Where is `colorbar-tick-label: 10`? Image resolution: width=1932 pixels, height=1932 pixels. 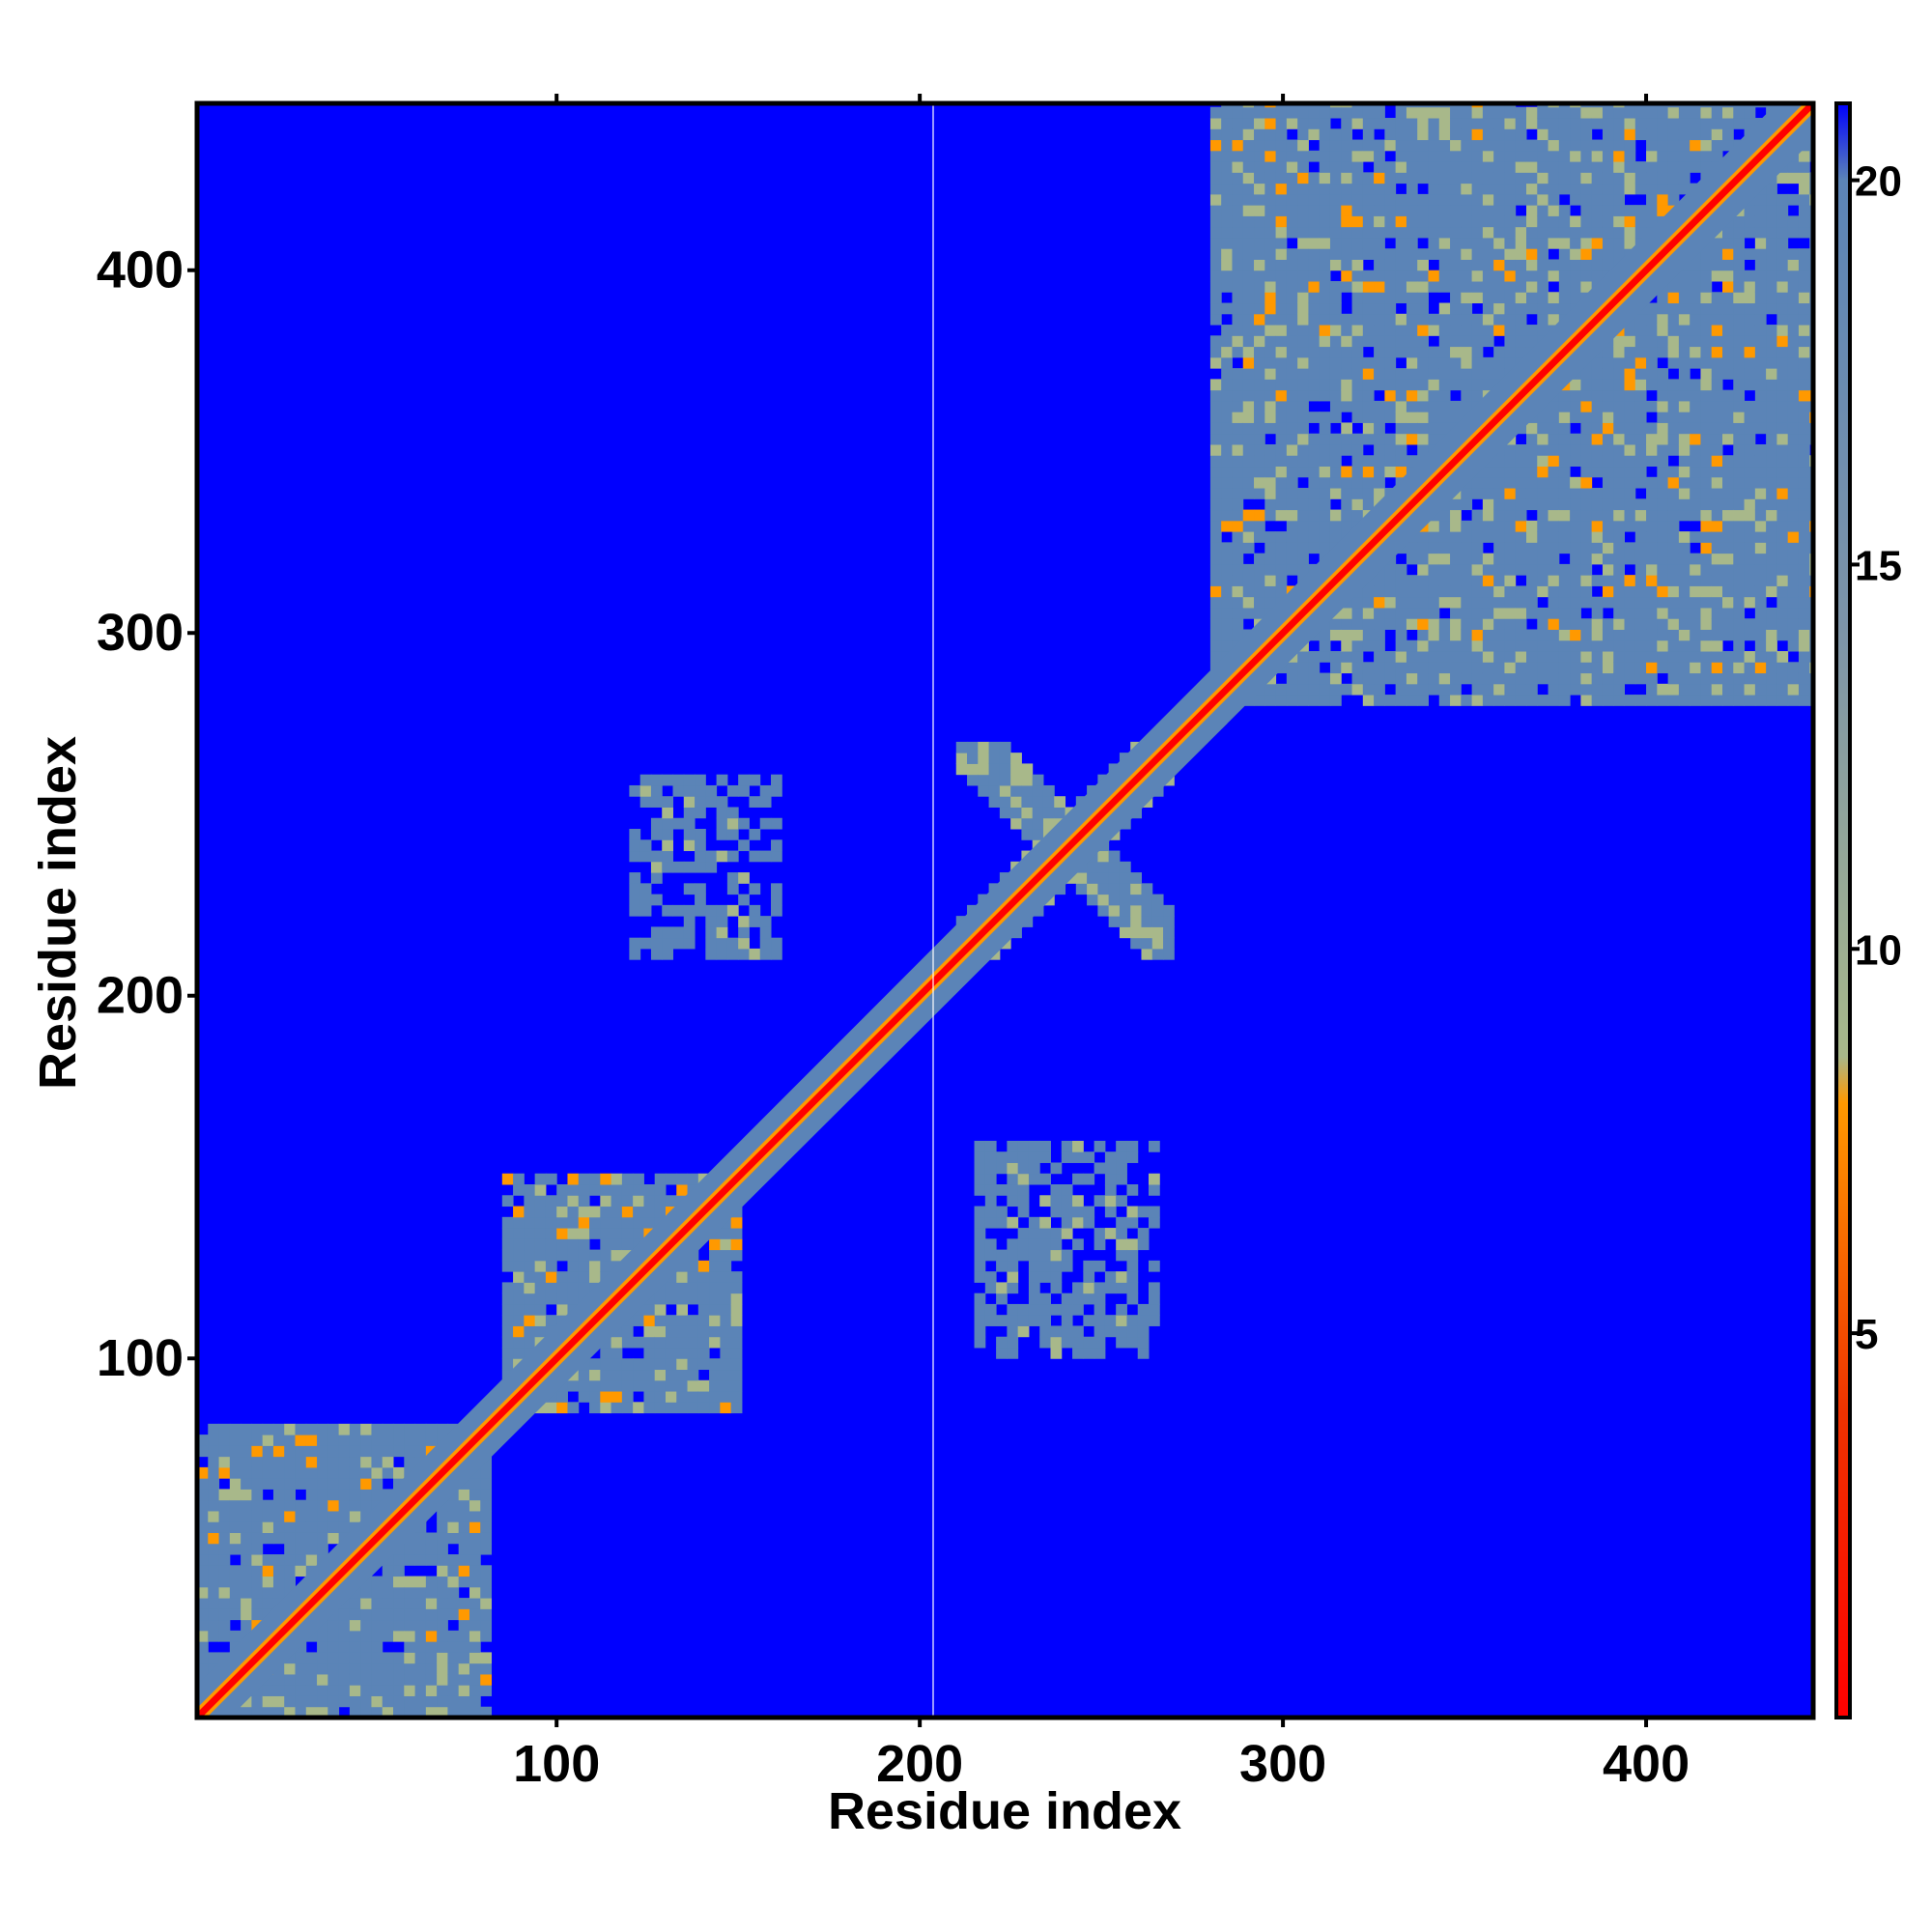 colorbar-tick-label: 10 is located at coordinates (1878, 950).